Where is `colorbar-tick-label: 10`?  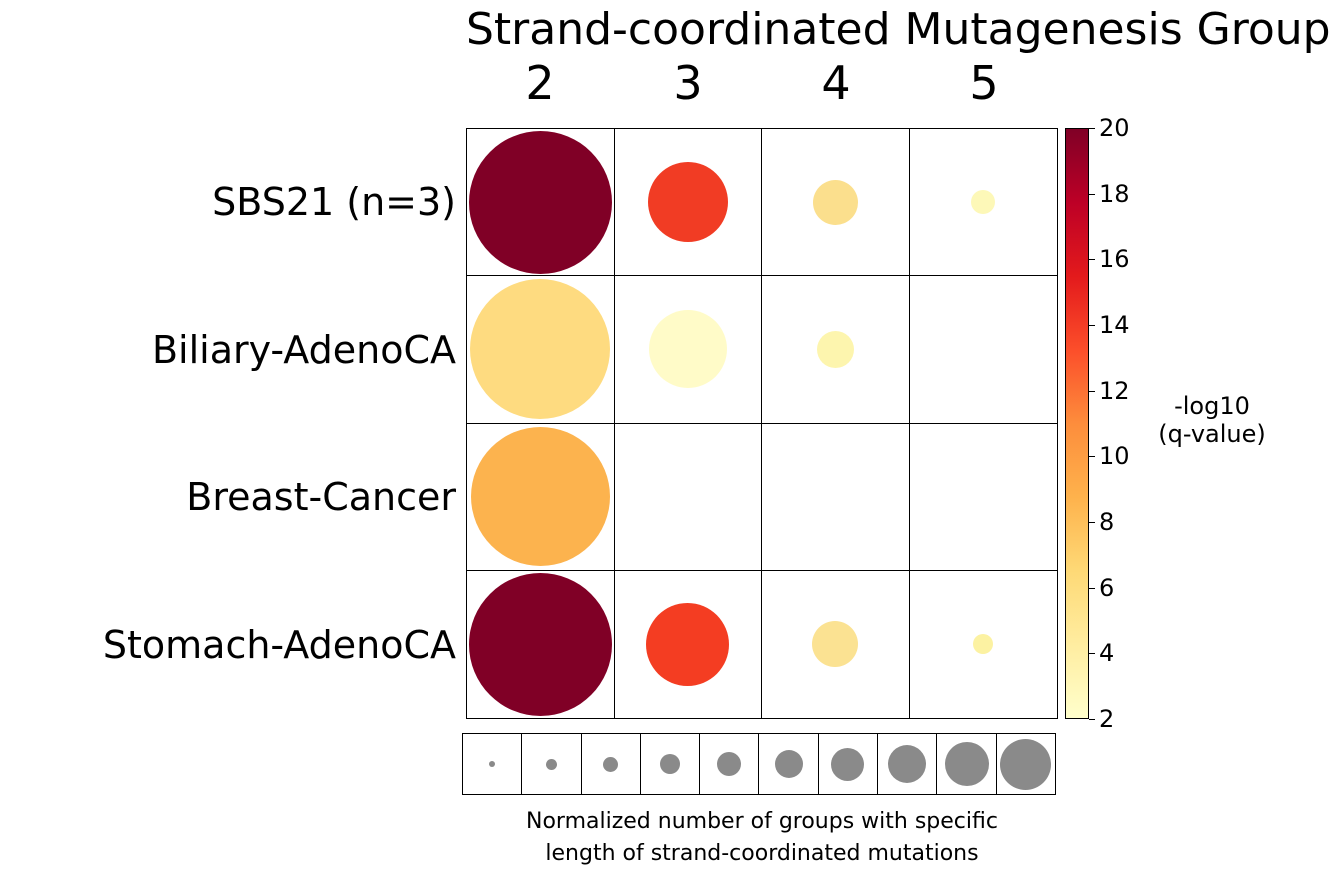 colorbar-tick-label: 10 is located at coordinates (1114, 456).